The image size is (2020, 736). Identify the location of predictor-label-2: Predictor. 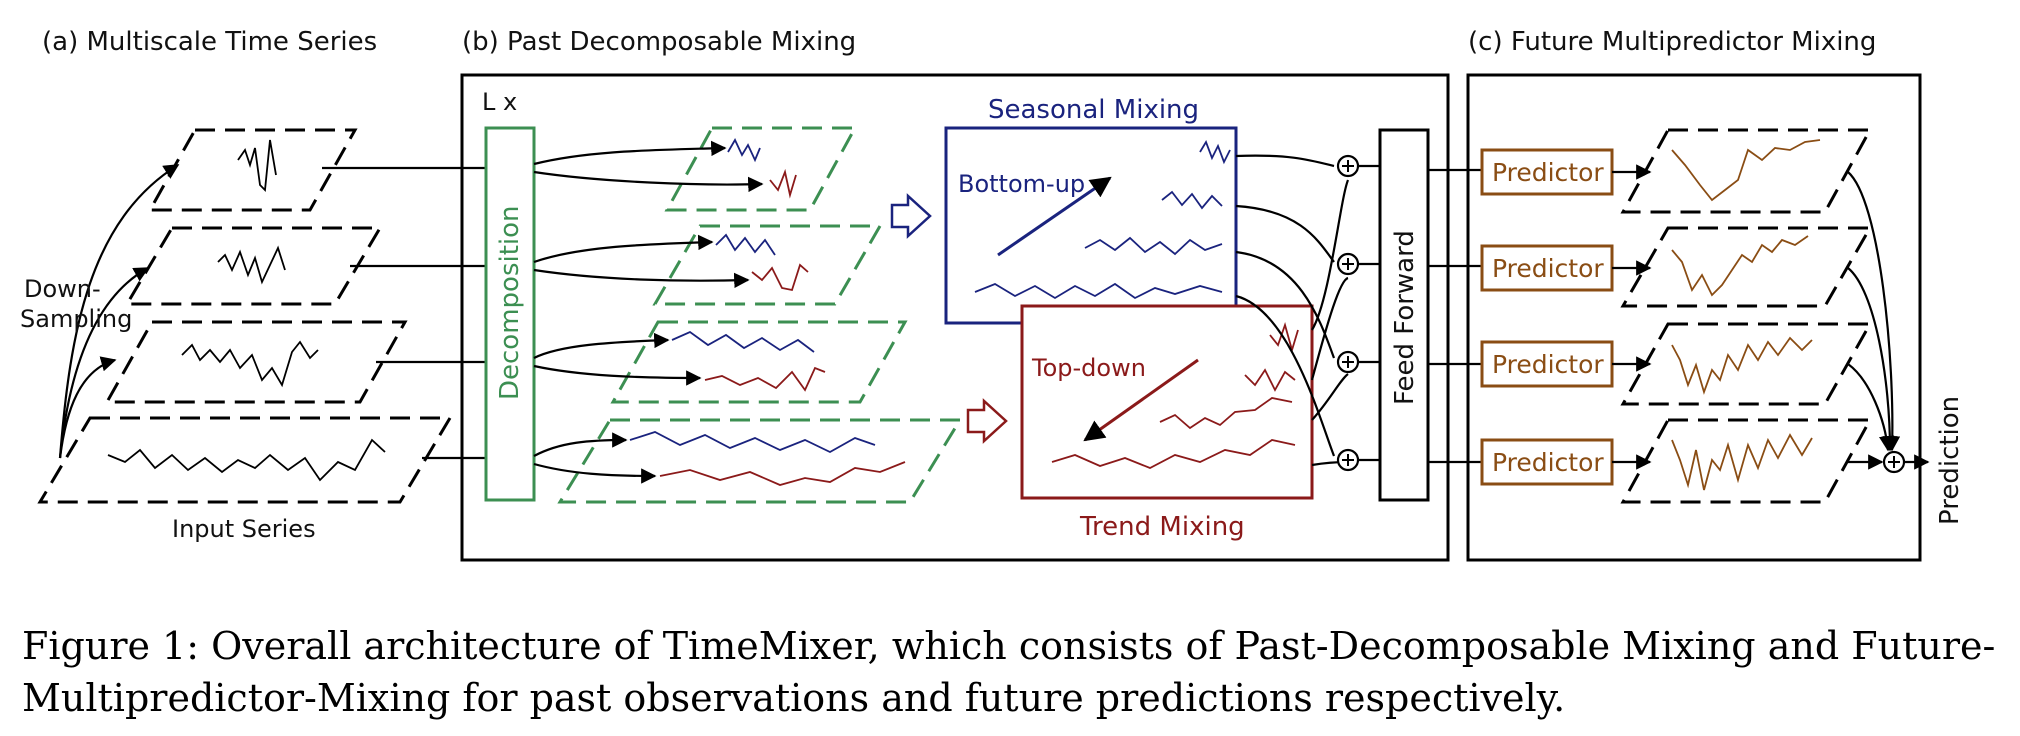
(1548, 268).